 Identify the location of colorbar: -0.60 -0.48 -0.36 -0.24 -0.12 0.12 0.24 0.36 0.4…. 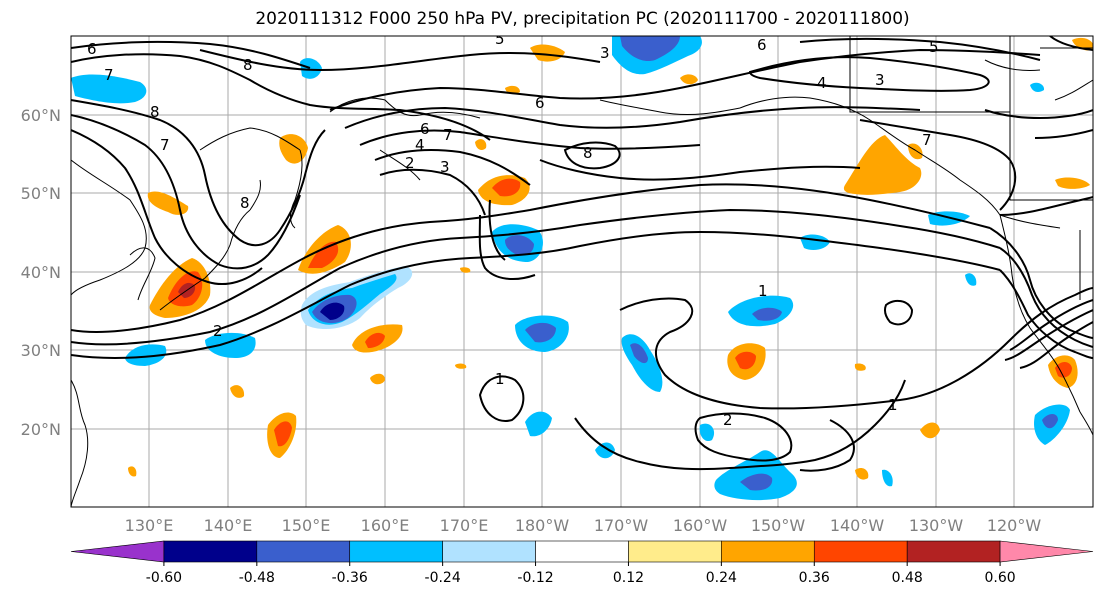
(582, 563).